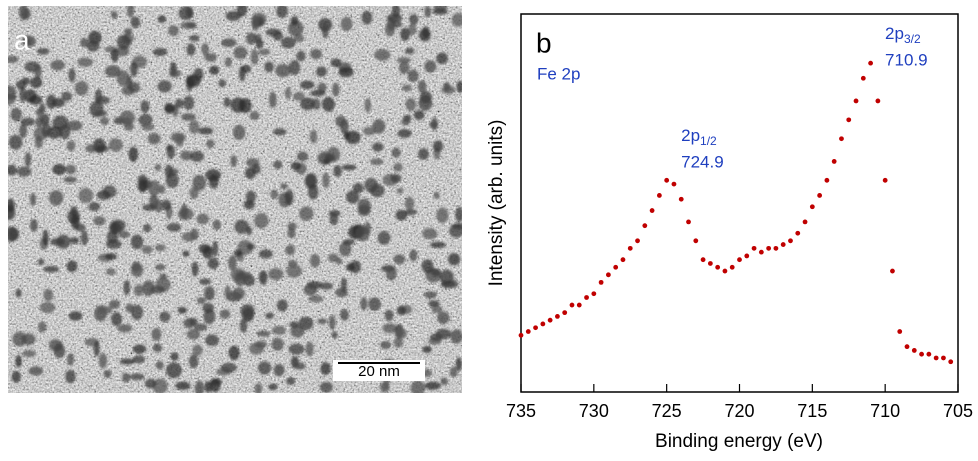 This screenshot has height=461, width=978. I want to click on peak-label-subscript: 3/2, so click(912, 39).